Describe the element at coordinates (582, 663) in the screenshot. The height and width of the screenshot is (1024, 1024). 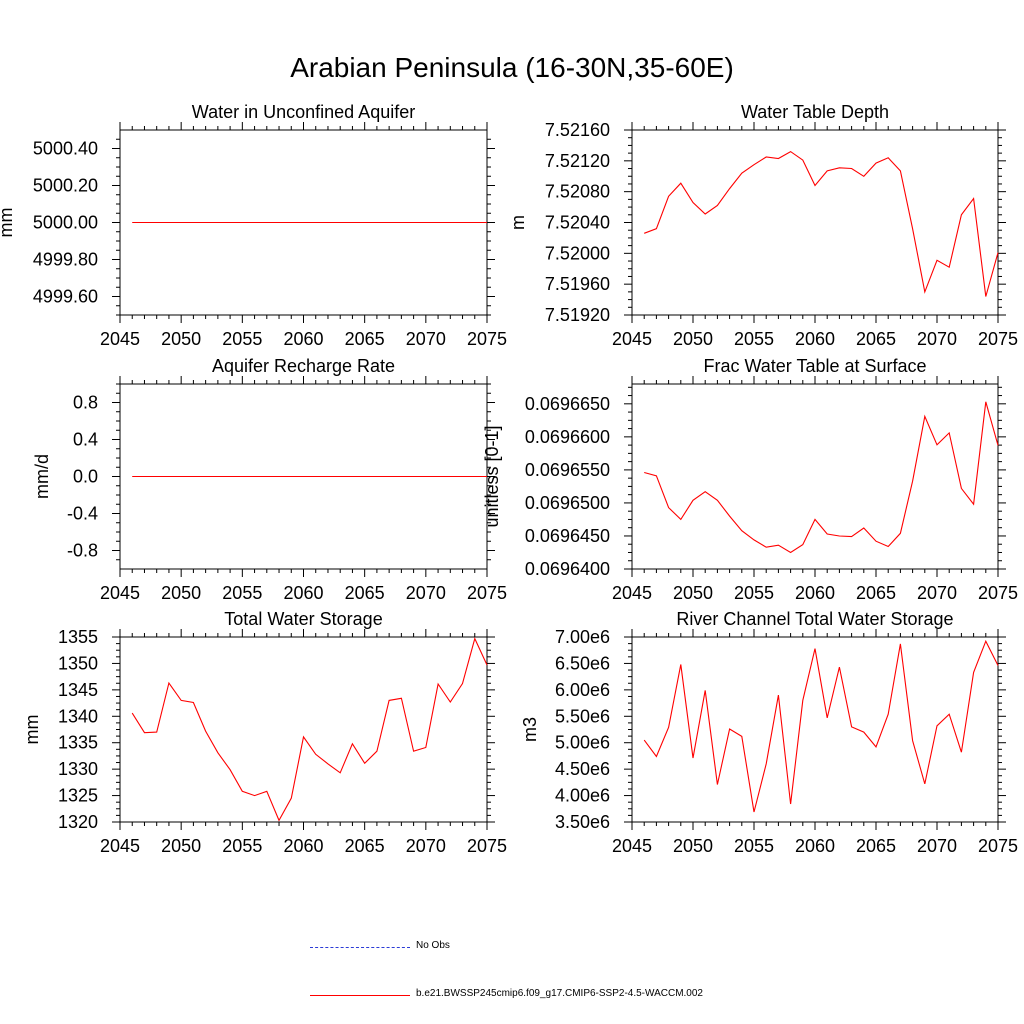
I see `y-tick-label: 6.50e6` at that location.